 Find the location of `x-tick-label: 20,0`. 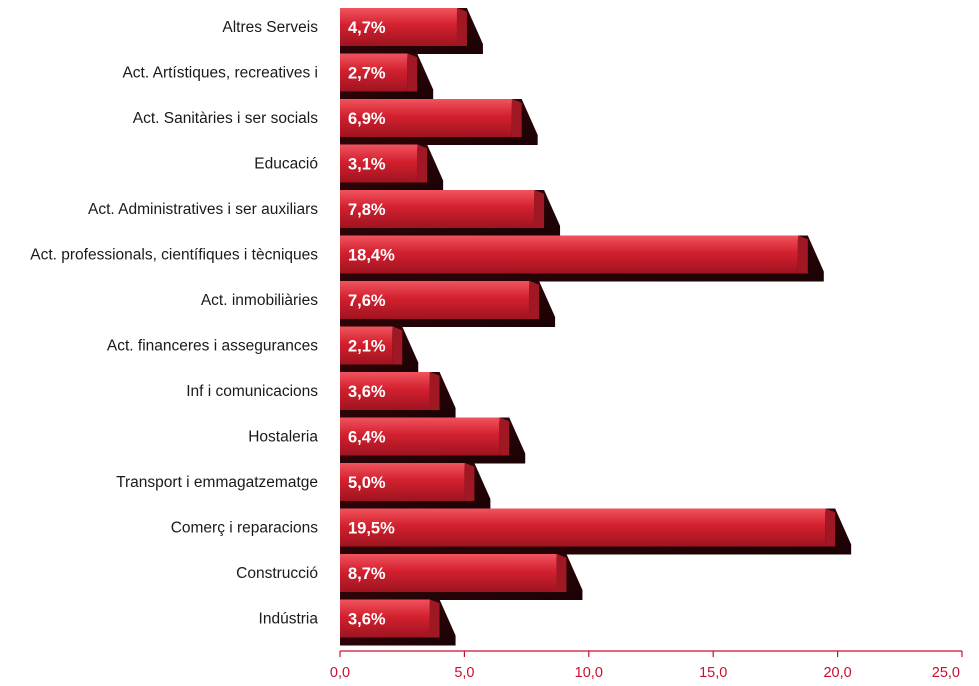

x-tick-label: 20,0 is located at coordinates (837, 673).